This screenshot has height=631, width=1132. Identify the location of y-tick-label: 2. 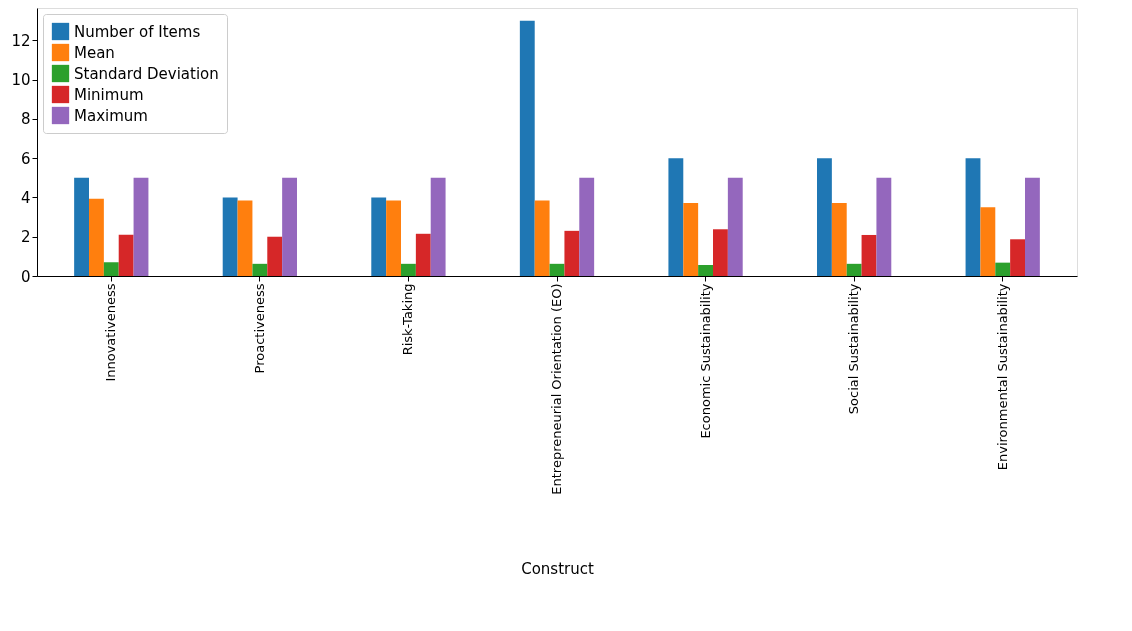
(25, 237).